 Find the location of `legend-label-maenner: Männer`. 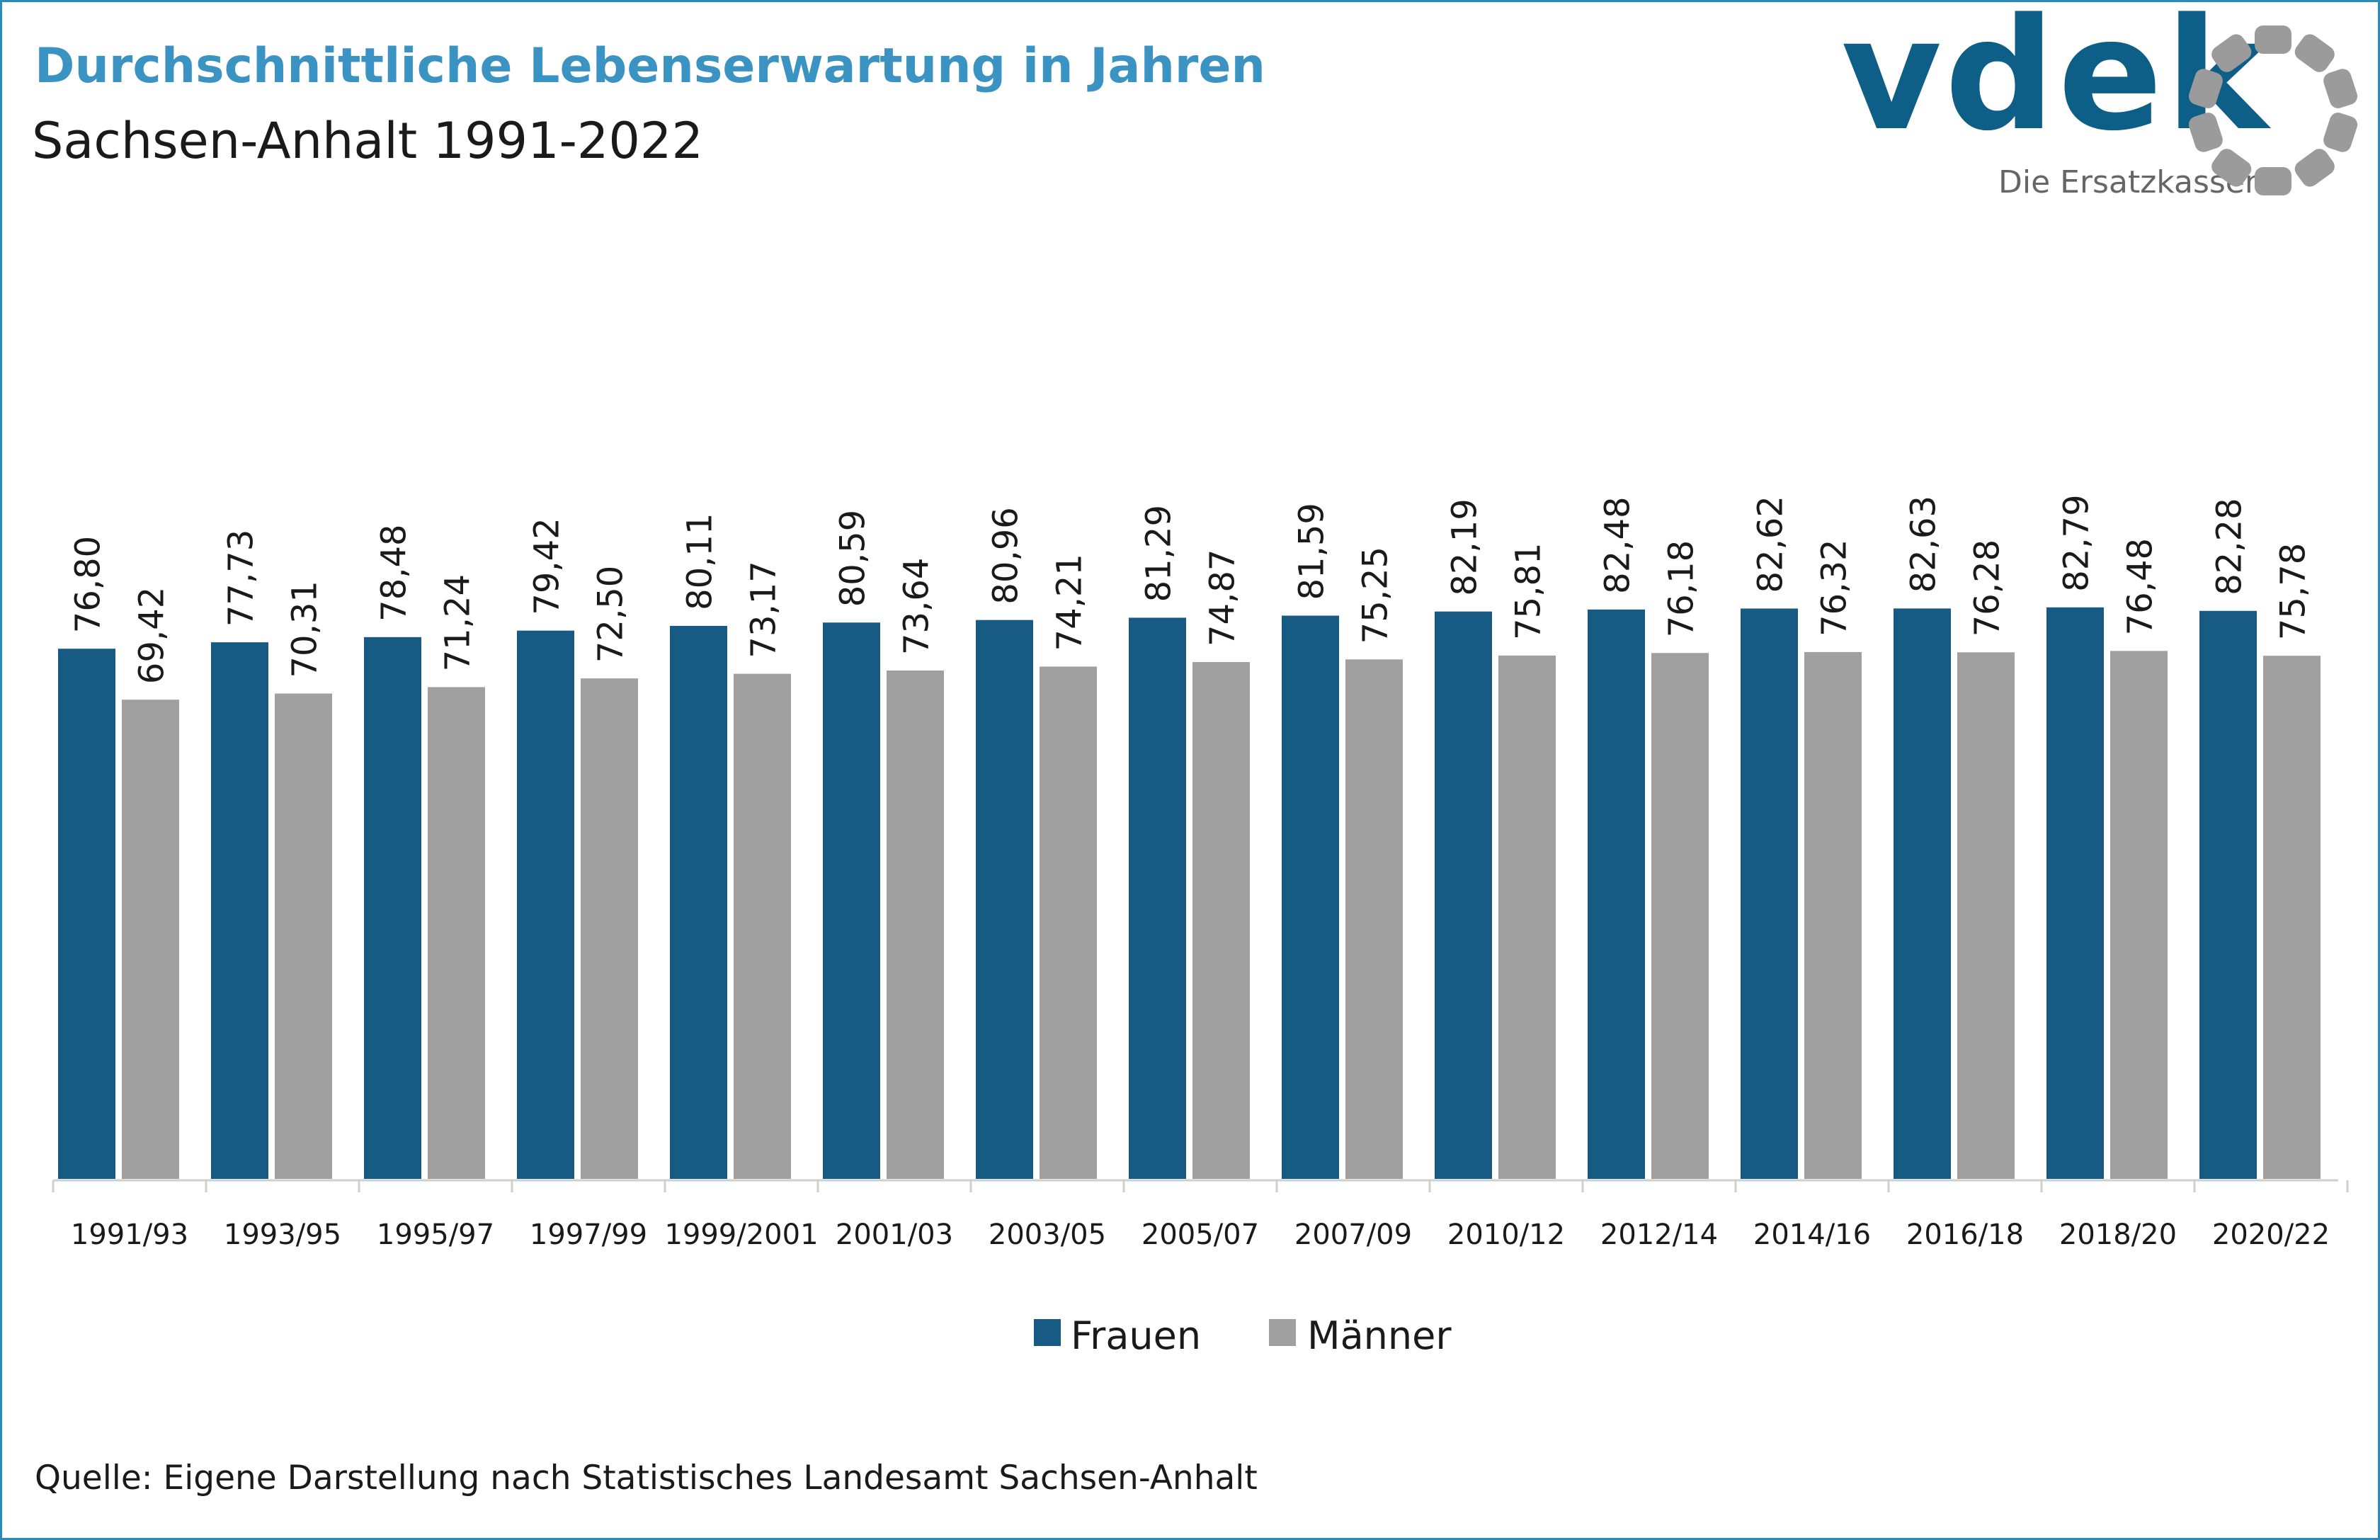

legend-label-maenner: Männer is located at coordinates (1379, 1336).